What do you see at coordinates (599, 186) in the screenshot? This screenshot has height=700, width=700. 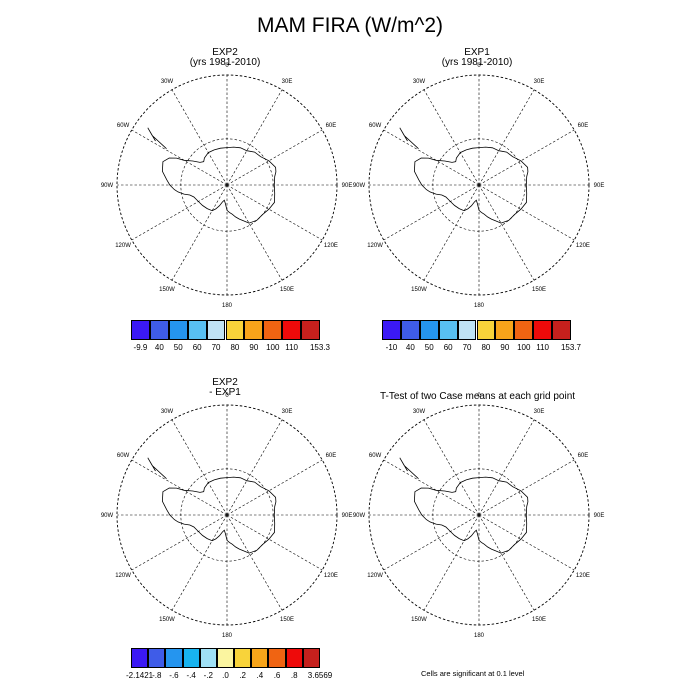 I see `longitude-label-exp1: 90E` at bounding box center [599, 186].